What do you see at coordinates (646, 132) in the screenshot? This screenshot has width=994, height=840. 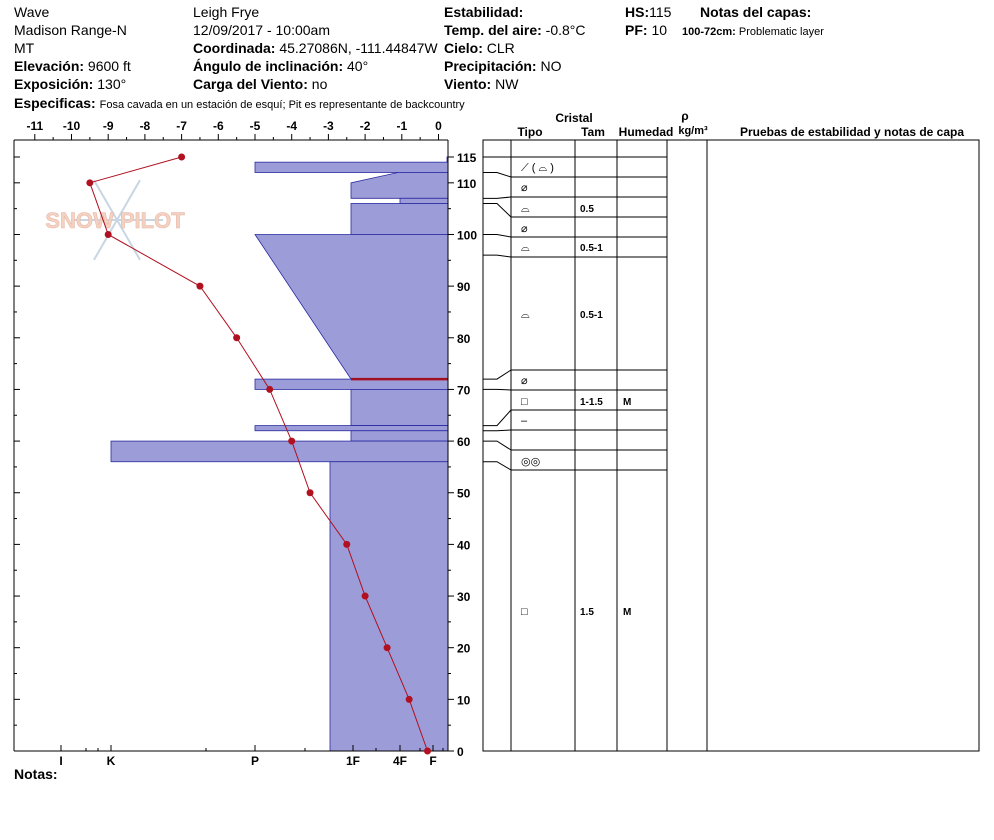 I see `col-moisture: Humedad` at bounding box center [646, 132].